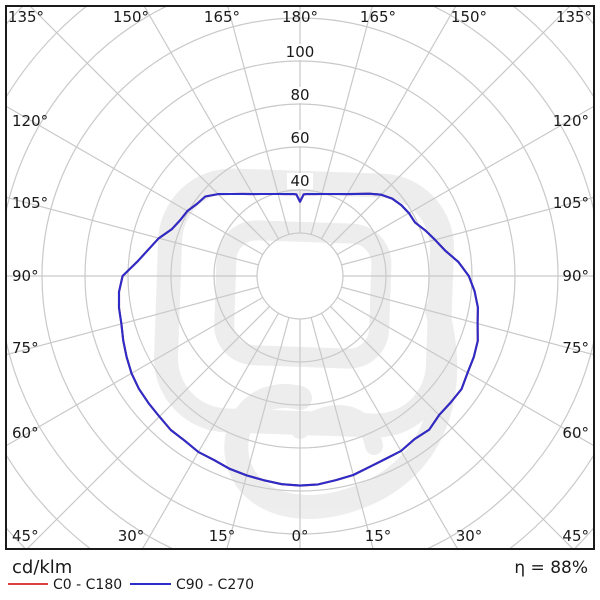 The image size is (600, 600). I want to click on angle-label-left: 105°, so click(30, 203).